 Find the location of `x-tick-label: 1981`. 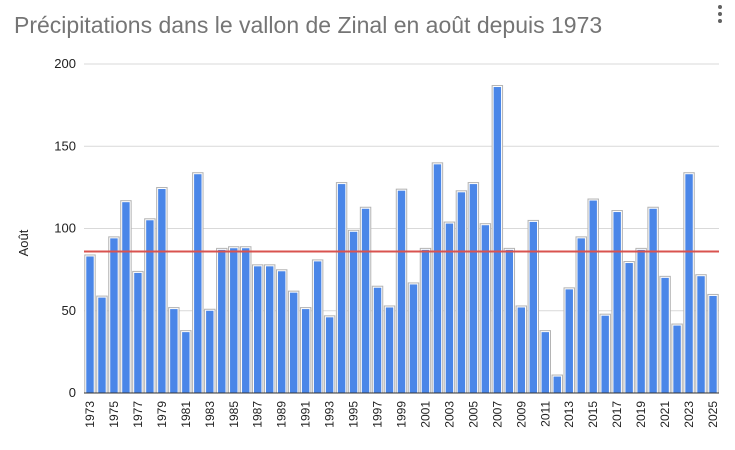

x-tick-label: 1981 is located at coordinates (186, 414).